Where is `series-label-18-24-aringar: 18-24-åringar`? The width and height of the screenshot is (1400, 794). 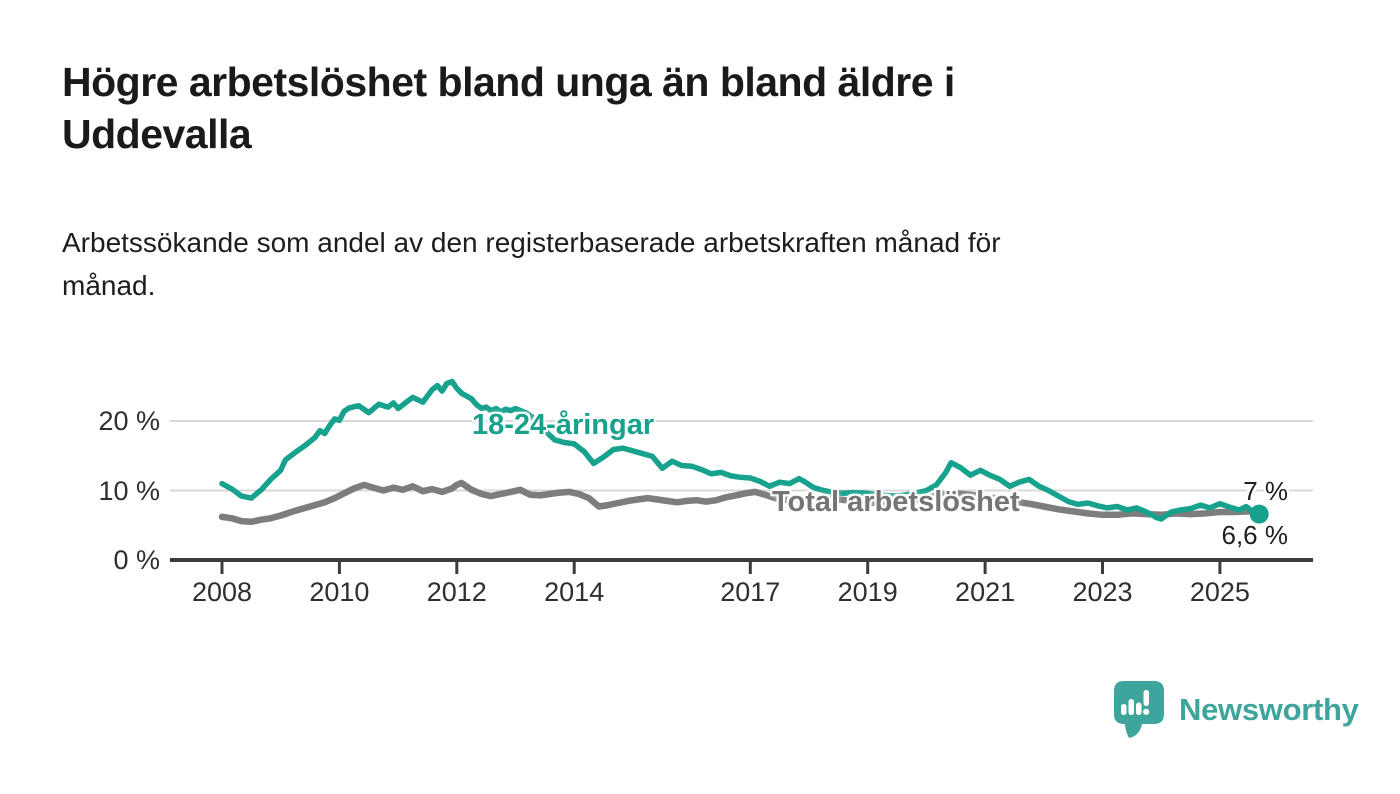
series-label-18-24-aringar: 18-24-åringar is located at coordinates (563, 425).